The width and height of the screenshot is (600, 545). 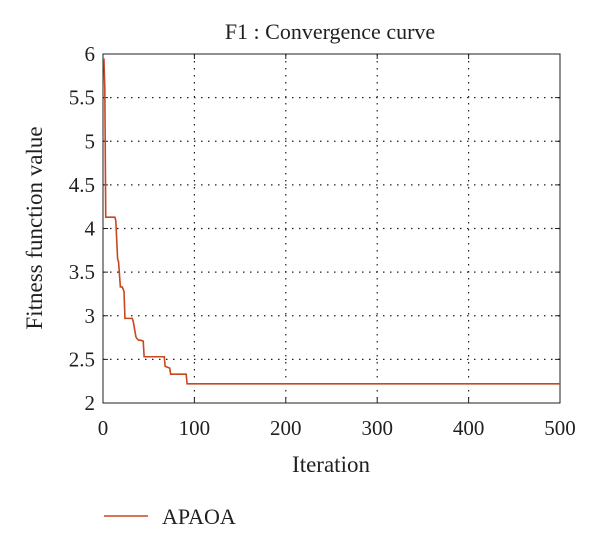 What do you see at coordinates (90, 141) in the screenshot?
I see `y-tick-label: 5` at bounding box center [90, 141].